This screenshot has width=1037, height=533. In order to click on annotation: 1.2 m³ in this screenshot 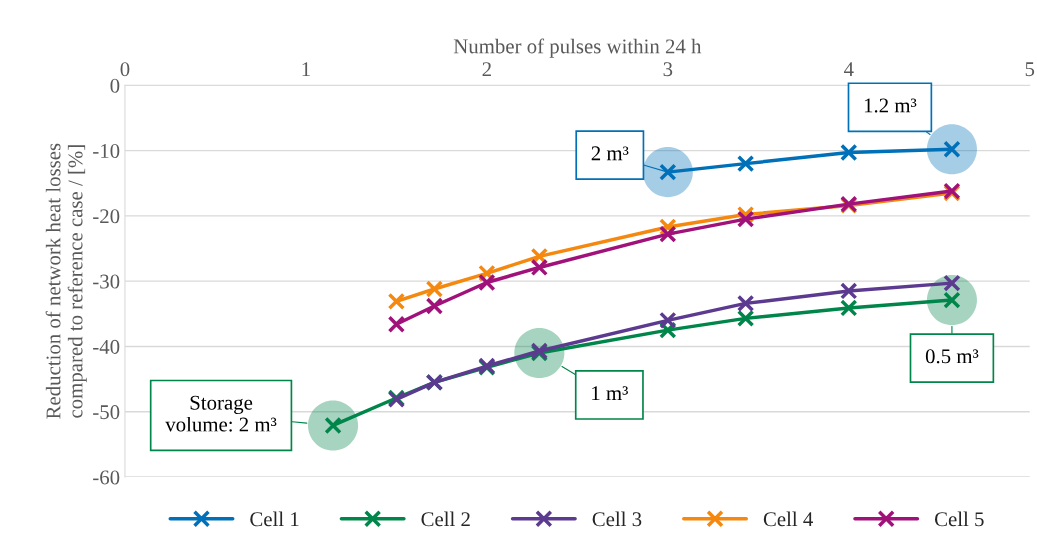, I will do `click(890, 105)`.